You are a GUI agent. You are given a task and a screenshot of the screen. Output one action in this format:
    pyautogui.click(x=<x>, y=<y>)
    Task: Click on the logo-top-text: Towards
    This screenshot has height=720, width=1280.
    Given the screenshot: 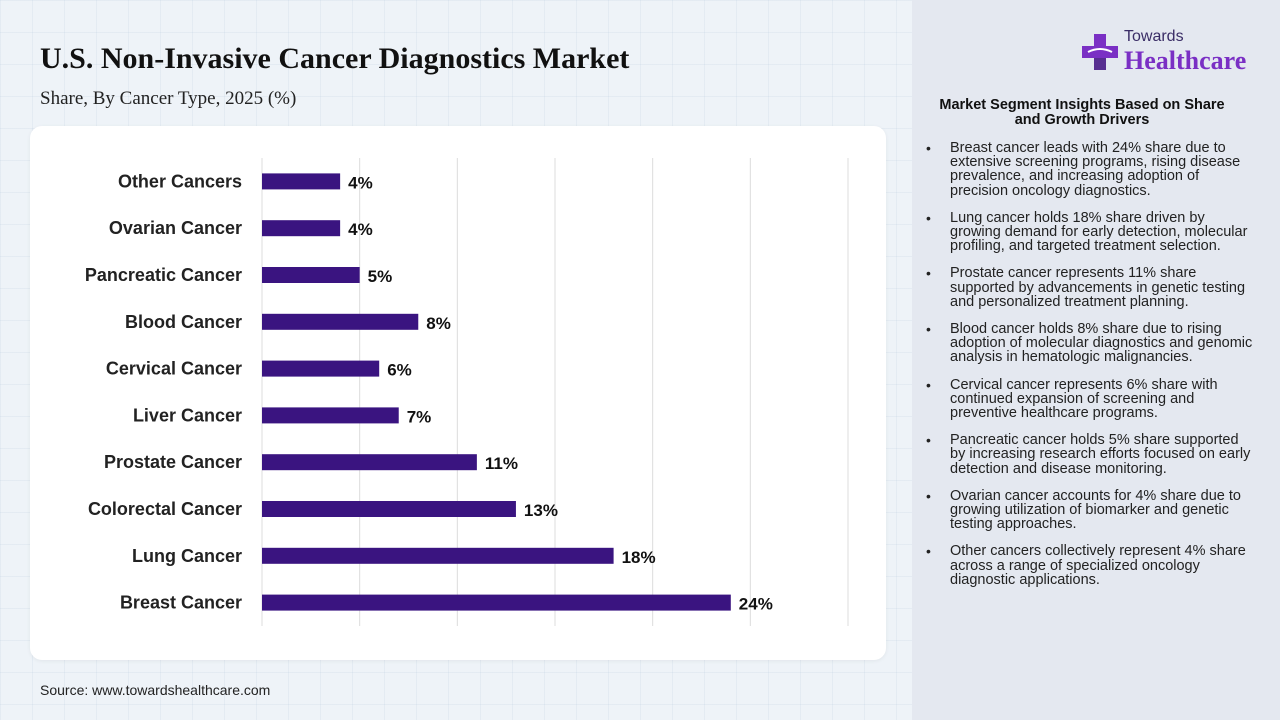 What is the action you would take?
    pyautogui.click(x=1154, y=36)
    